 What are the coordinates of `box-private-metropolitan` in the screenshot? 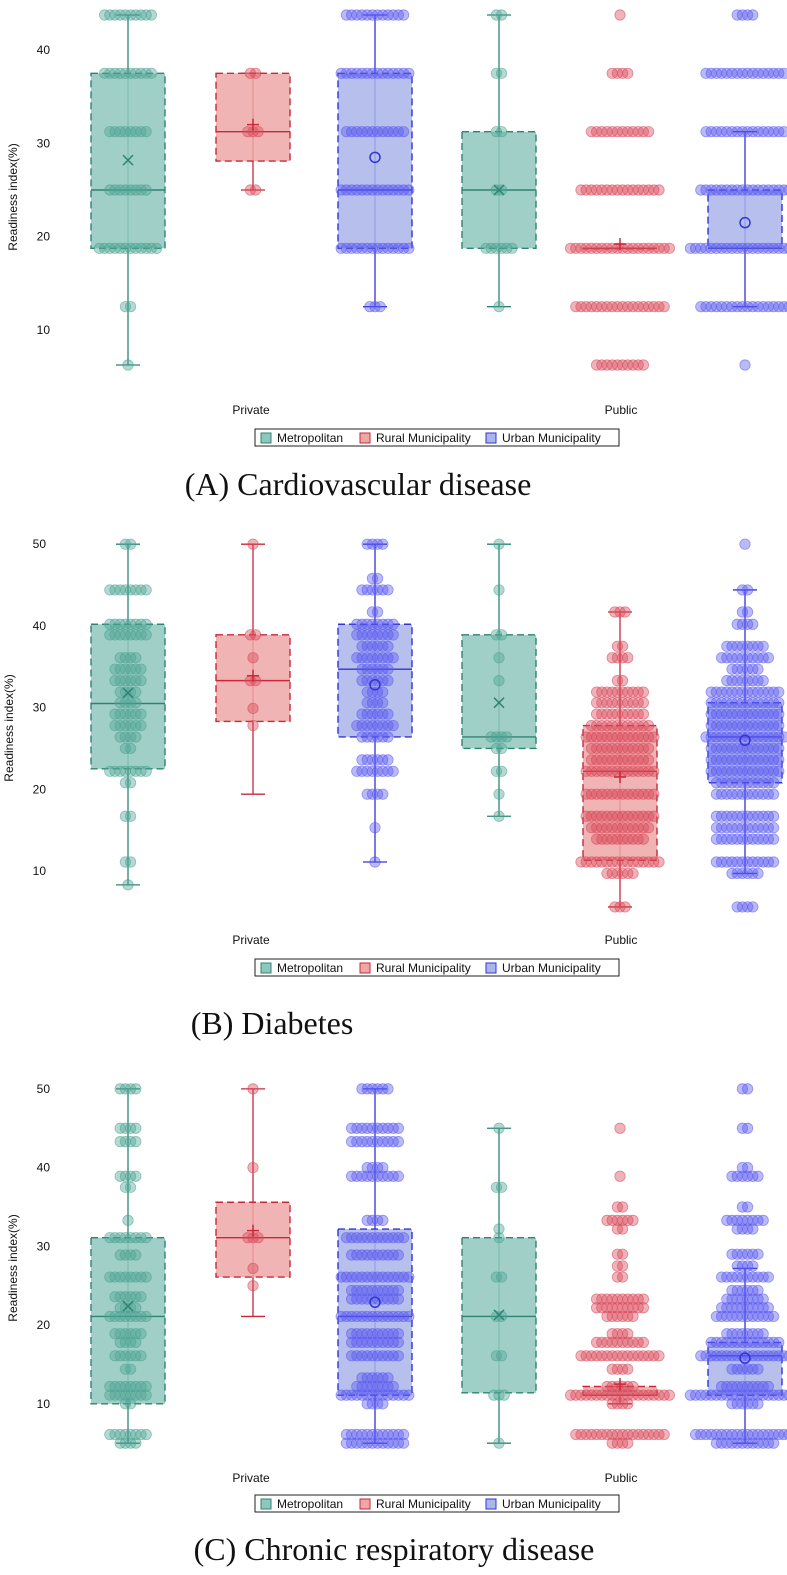 It's located at (128, 1266).